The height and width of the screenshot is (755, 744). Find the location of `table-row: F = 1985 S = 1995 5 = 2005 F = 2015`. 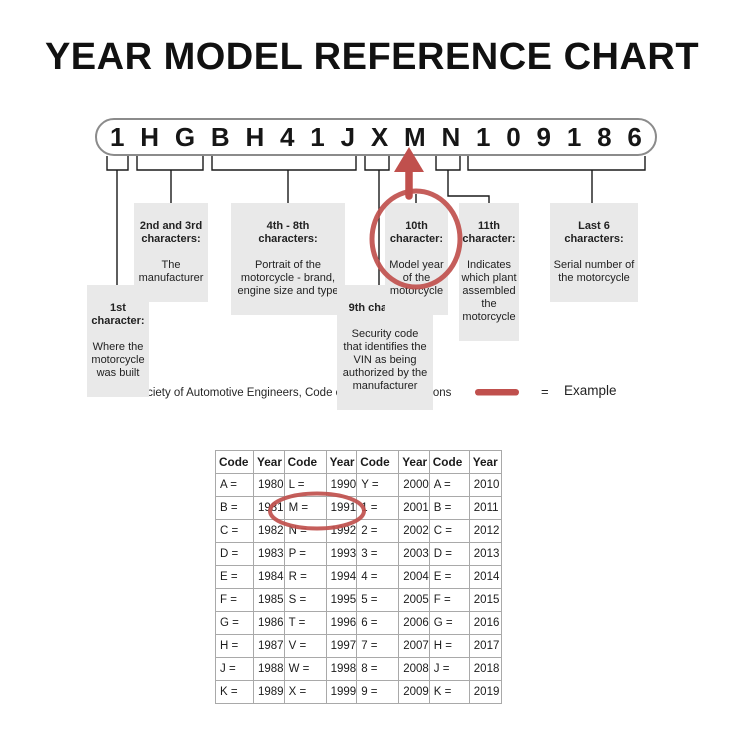

table-row: F = 1985 S = 1995 5 = 2005 F = 2015 is located at coordinates (358, 600).